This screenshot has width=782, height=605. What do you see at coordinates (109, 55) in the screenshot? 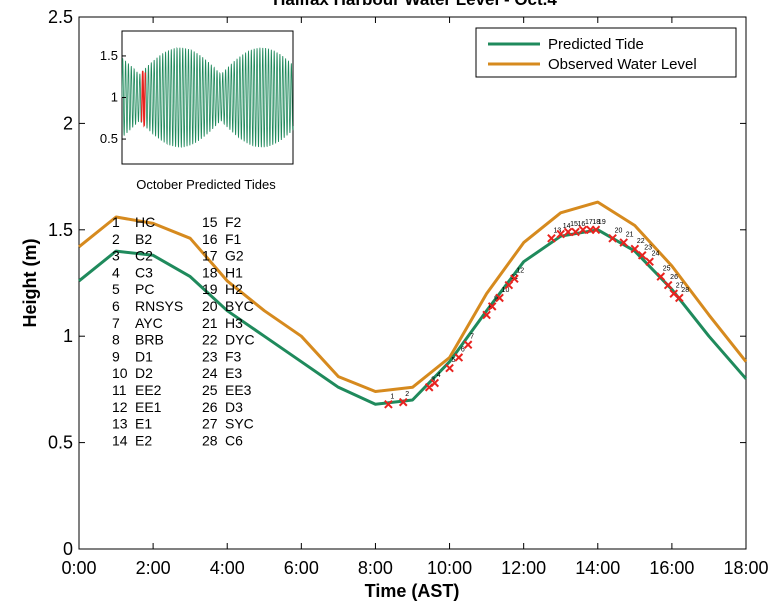
I see `inset-y-tick-label: 1.5` at bounding box center [109, 55].